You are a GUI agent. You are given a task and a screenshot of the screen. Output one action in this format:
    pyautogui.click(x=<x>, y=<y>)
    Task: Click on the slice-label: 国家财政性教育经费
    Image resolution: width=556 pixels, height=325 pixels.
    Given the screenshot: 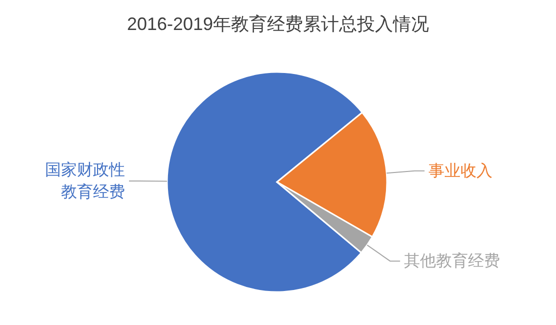 What is the action you would take?
    pyautogui.click(x=85, y=181)
    